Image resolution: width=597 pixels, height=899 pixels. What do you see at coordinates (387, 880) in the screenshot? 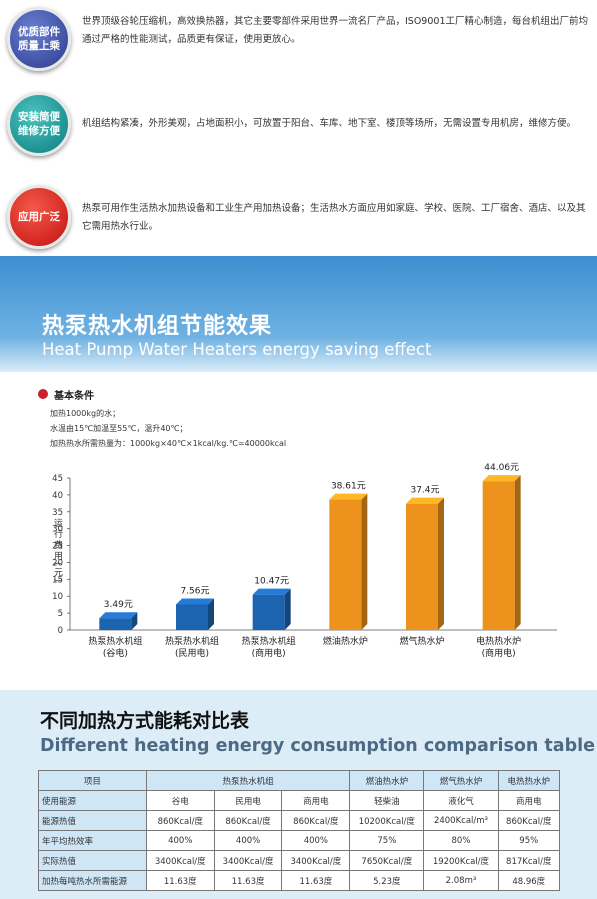
I see `table-cell: 5.23度` at bounding box center [387, 880].